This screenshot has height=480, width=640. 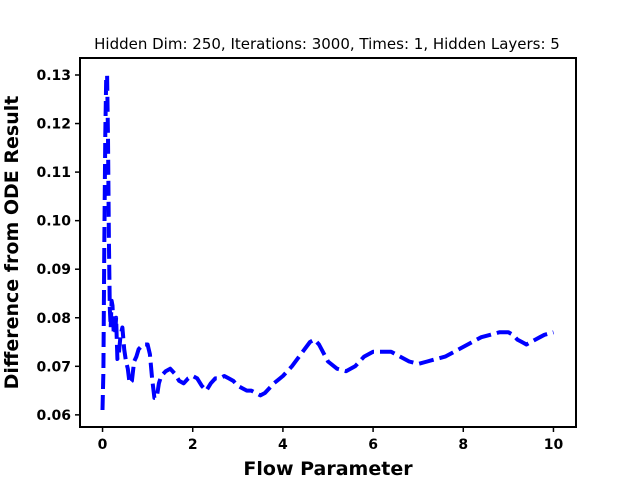 What do you see at coordinates (328, 469) in the screenshot?
I see `x-axis-title: Flow Parameter` at bounding box center [328, 469].